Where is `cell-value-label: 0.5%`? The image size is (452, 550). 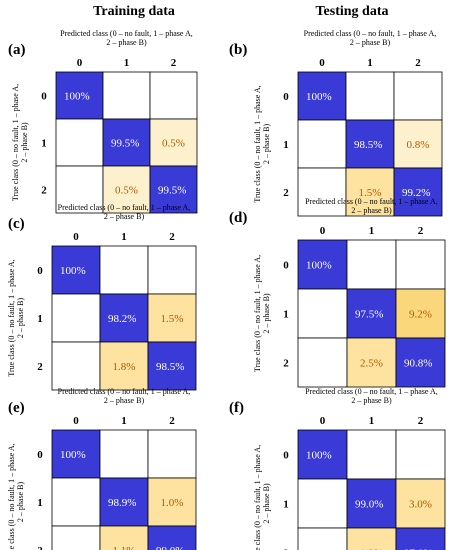 cell-value-label: 0.5% is located at coordinates (173, 144).